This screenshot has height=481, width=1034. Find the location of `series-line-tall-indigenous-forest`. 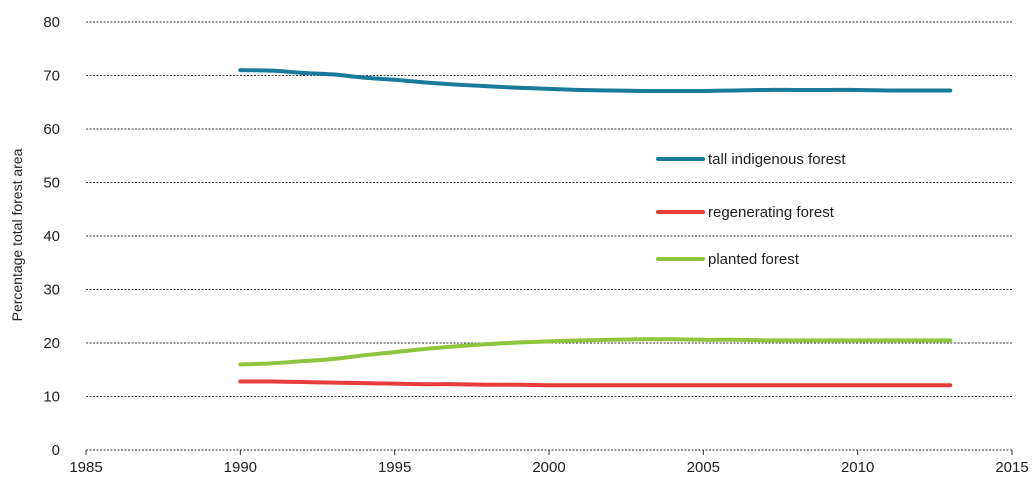

series-line-tall-indigenous-forest is located at coordinates (595, 81).